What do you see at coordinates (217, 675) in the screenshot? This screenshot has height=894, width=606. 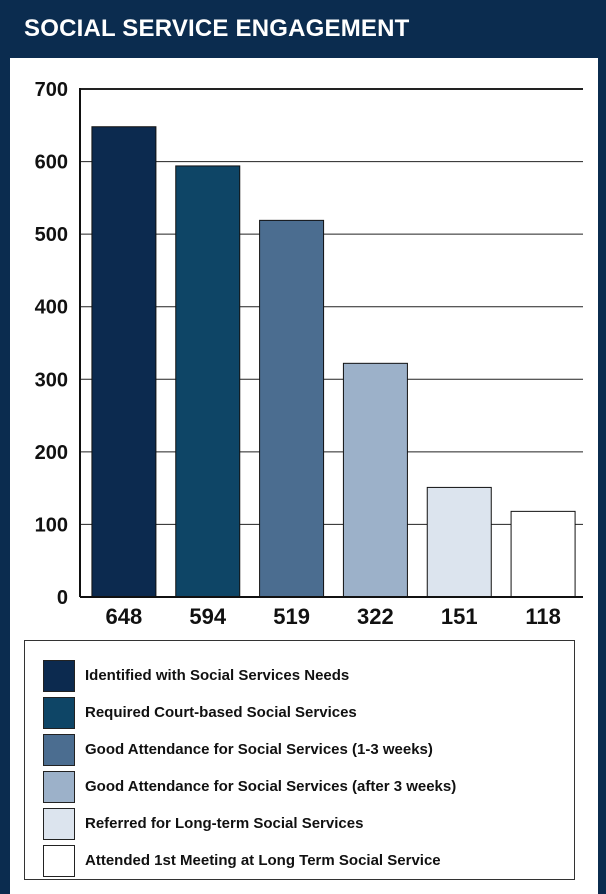 I see `legend-label: Identified with Social Services Needs` at bounding box center [217, 675].